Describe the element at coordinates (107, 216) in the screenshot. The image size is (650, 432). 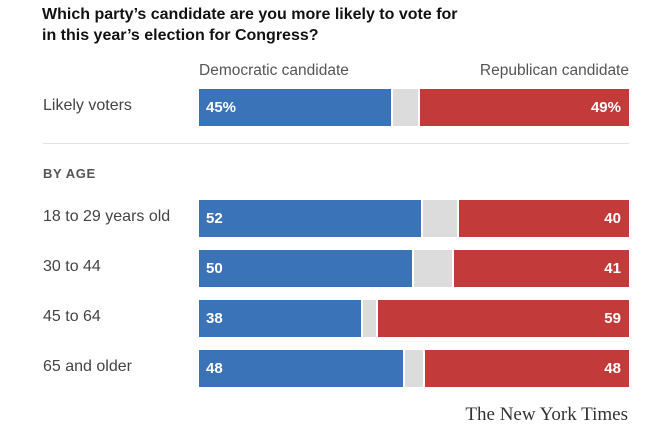
I see `row-label-18-29: 18 to 29 years old` at that location.